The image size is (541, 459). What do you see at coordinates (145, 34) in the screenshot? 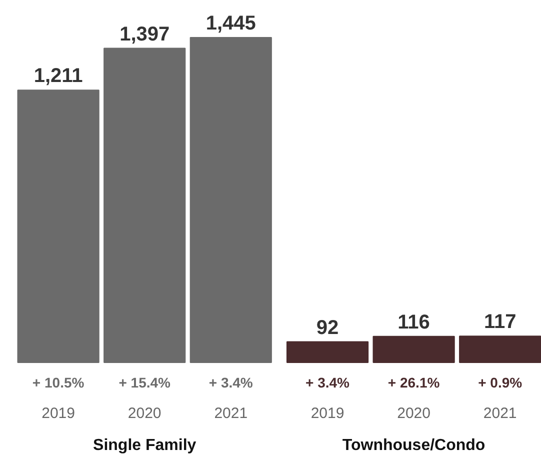
I see `data-label: 1,397` at bounding box center [145, 34].